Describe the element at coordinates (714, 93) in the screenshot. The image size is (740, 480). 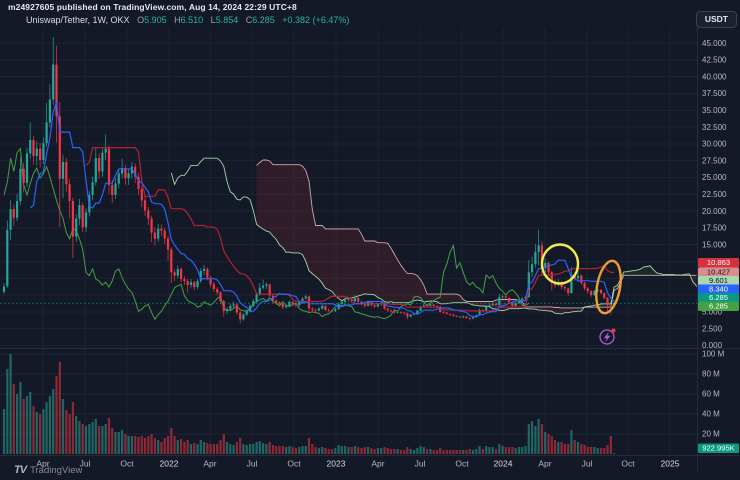
I see `svg-text: 37.500` at that location.